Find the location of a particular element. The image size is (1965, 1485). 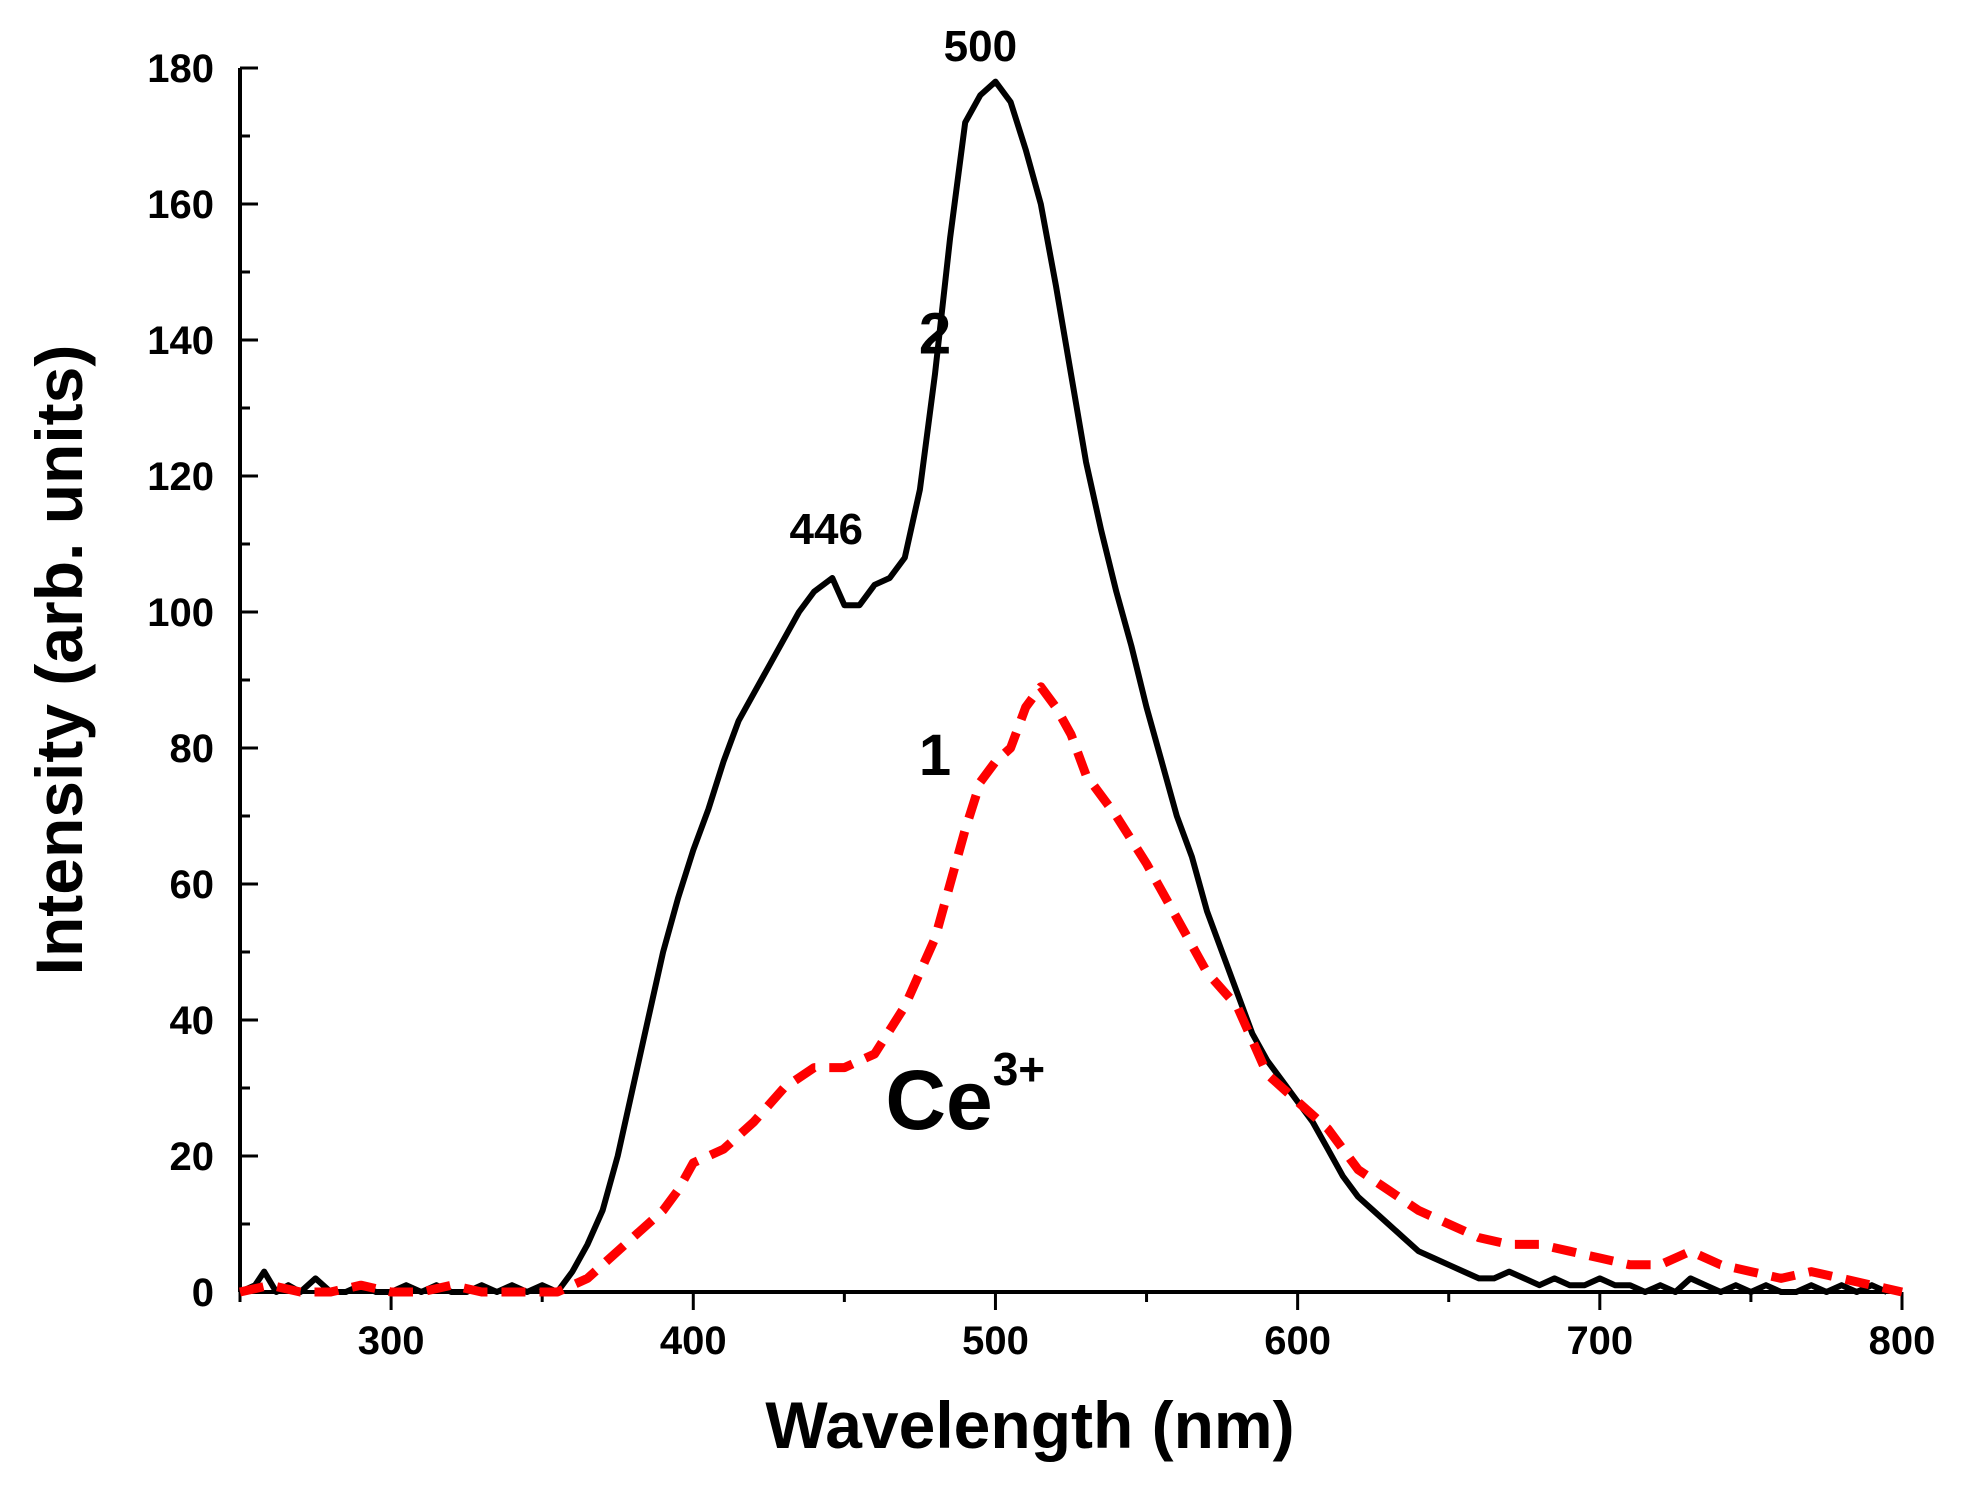

y-tick-label: 60 is located at coordinates (192, 885).